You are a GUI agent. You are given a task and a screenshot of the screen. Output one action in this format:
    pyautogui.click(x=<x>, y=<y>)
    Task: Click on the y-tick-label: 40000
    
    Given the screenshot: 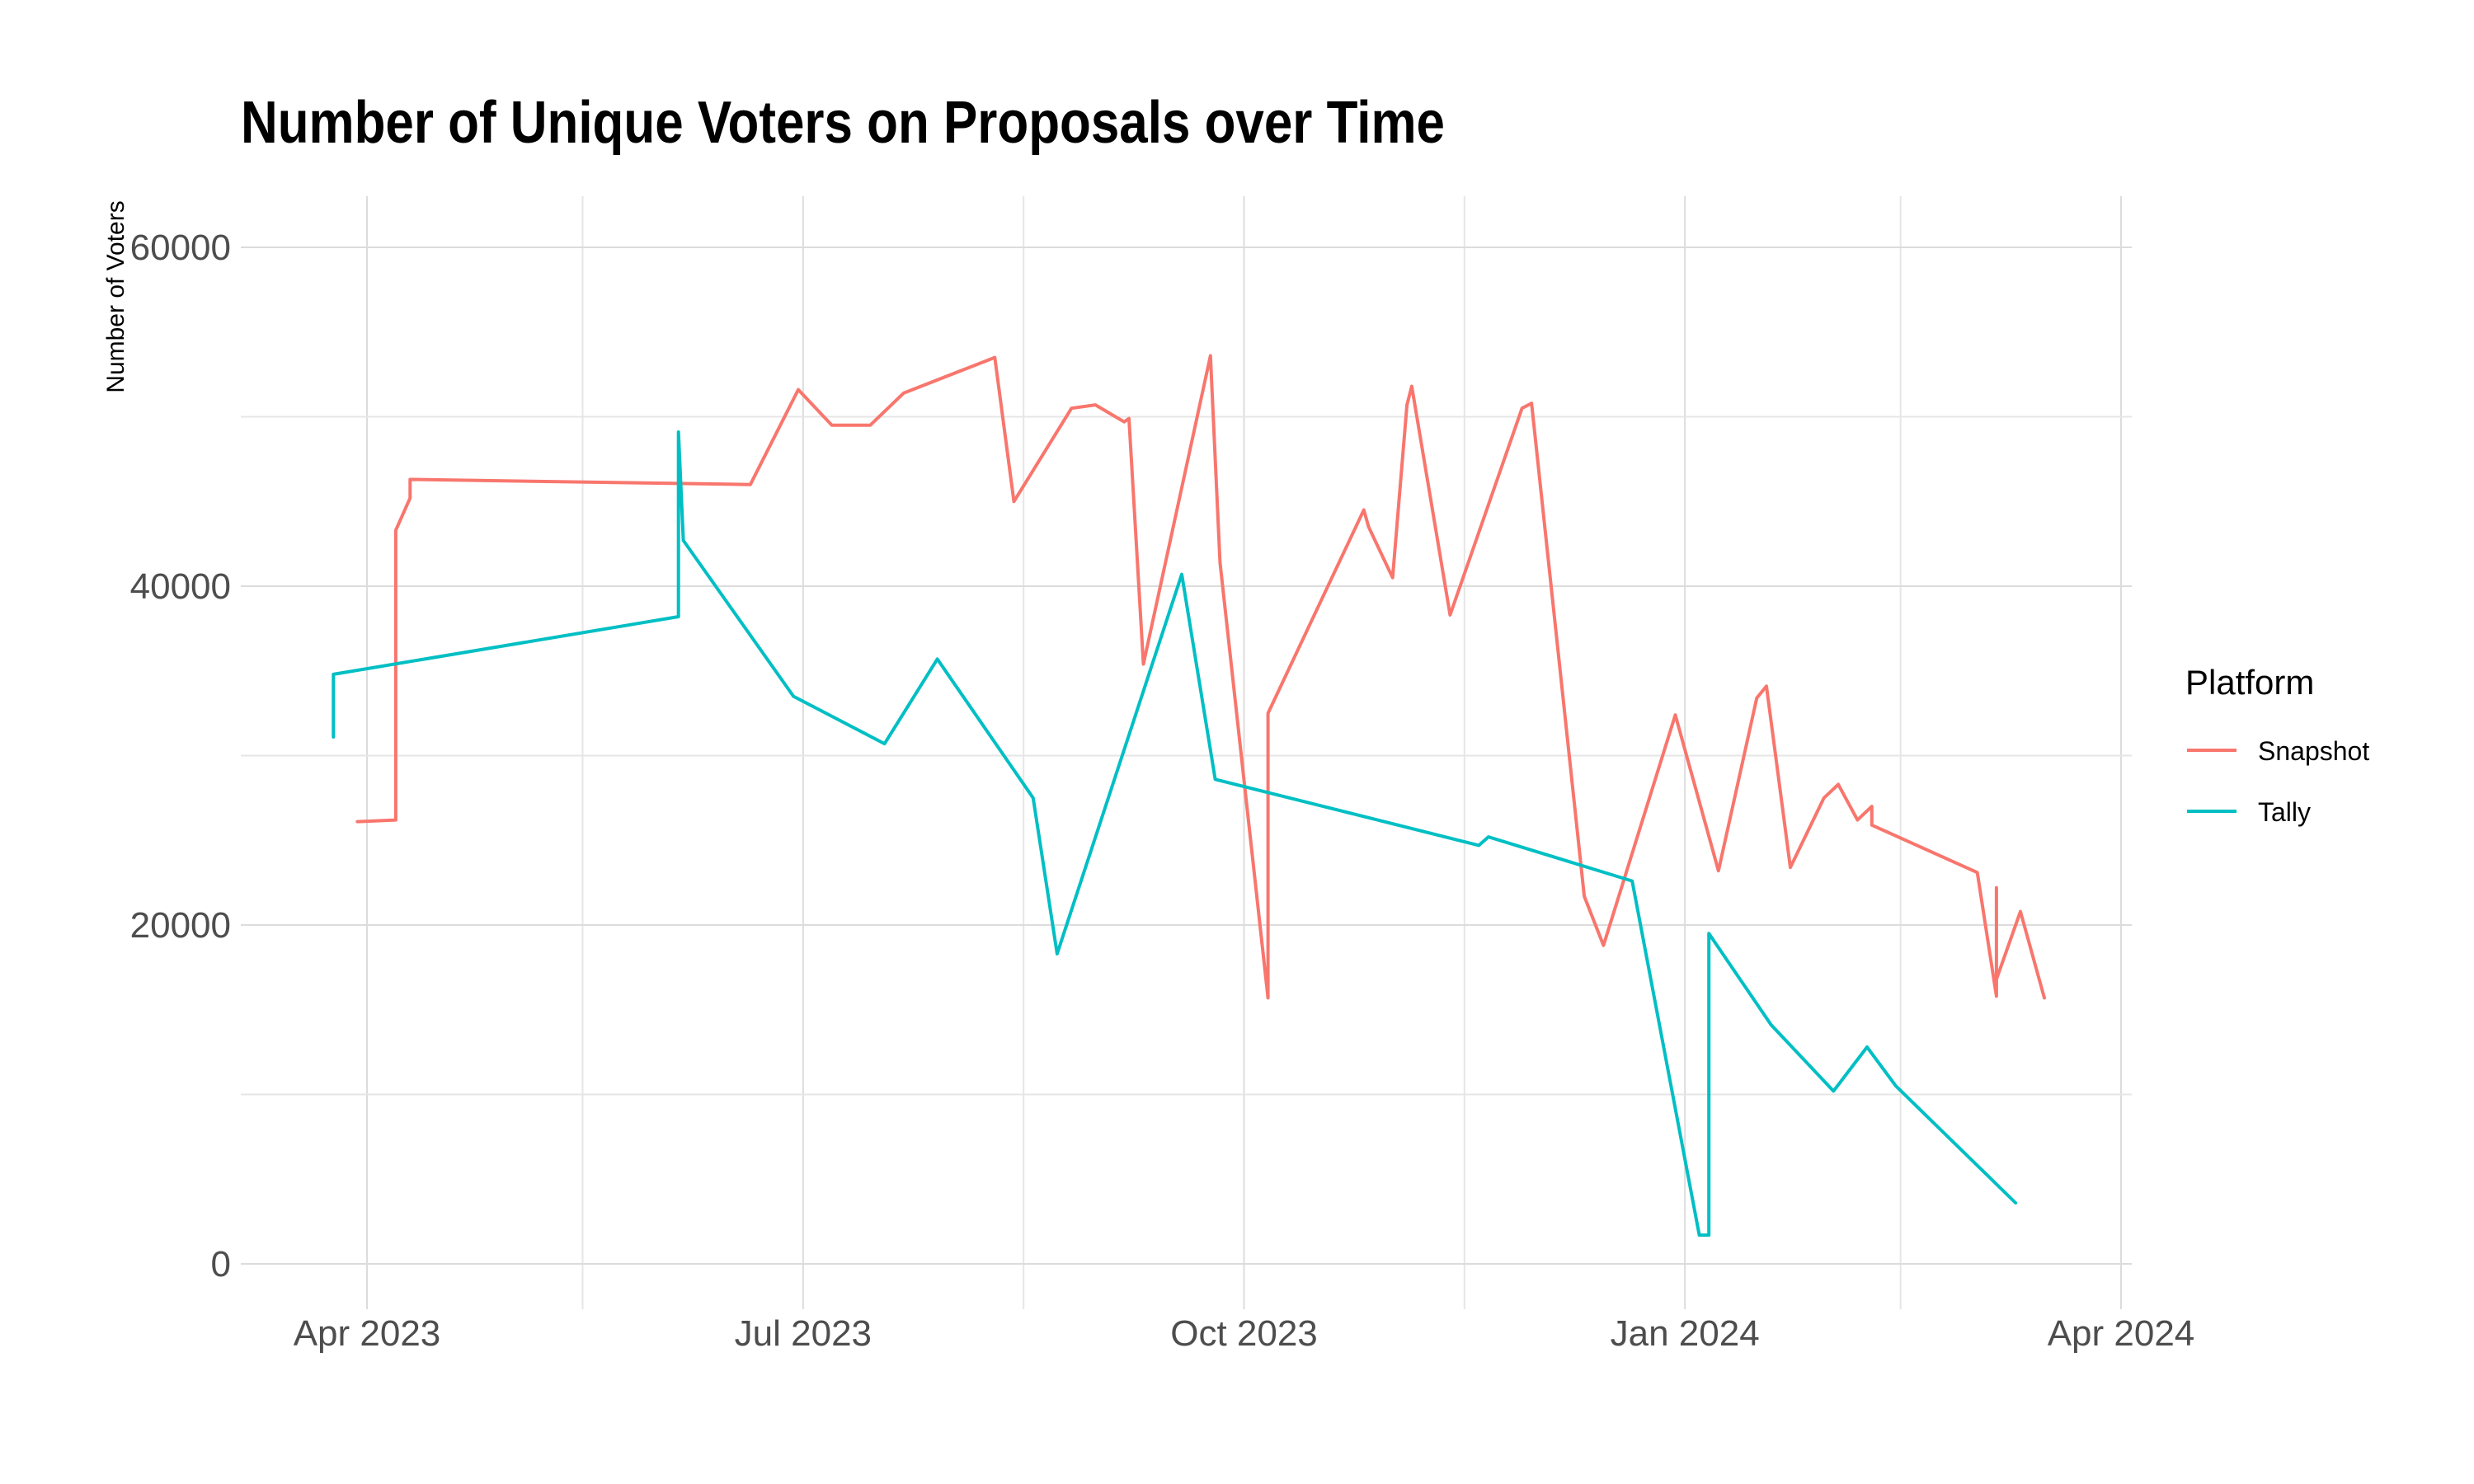 What is the action you would take?
    pyautogui.click(x=180, y=586)
    